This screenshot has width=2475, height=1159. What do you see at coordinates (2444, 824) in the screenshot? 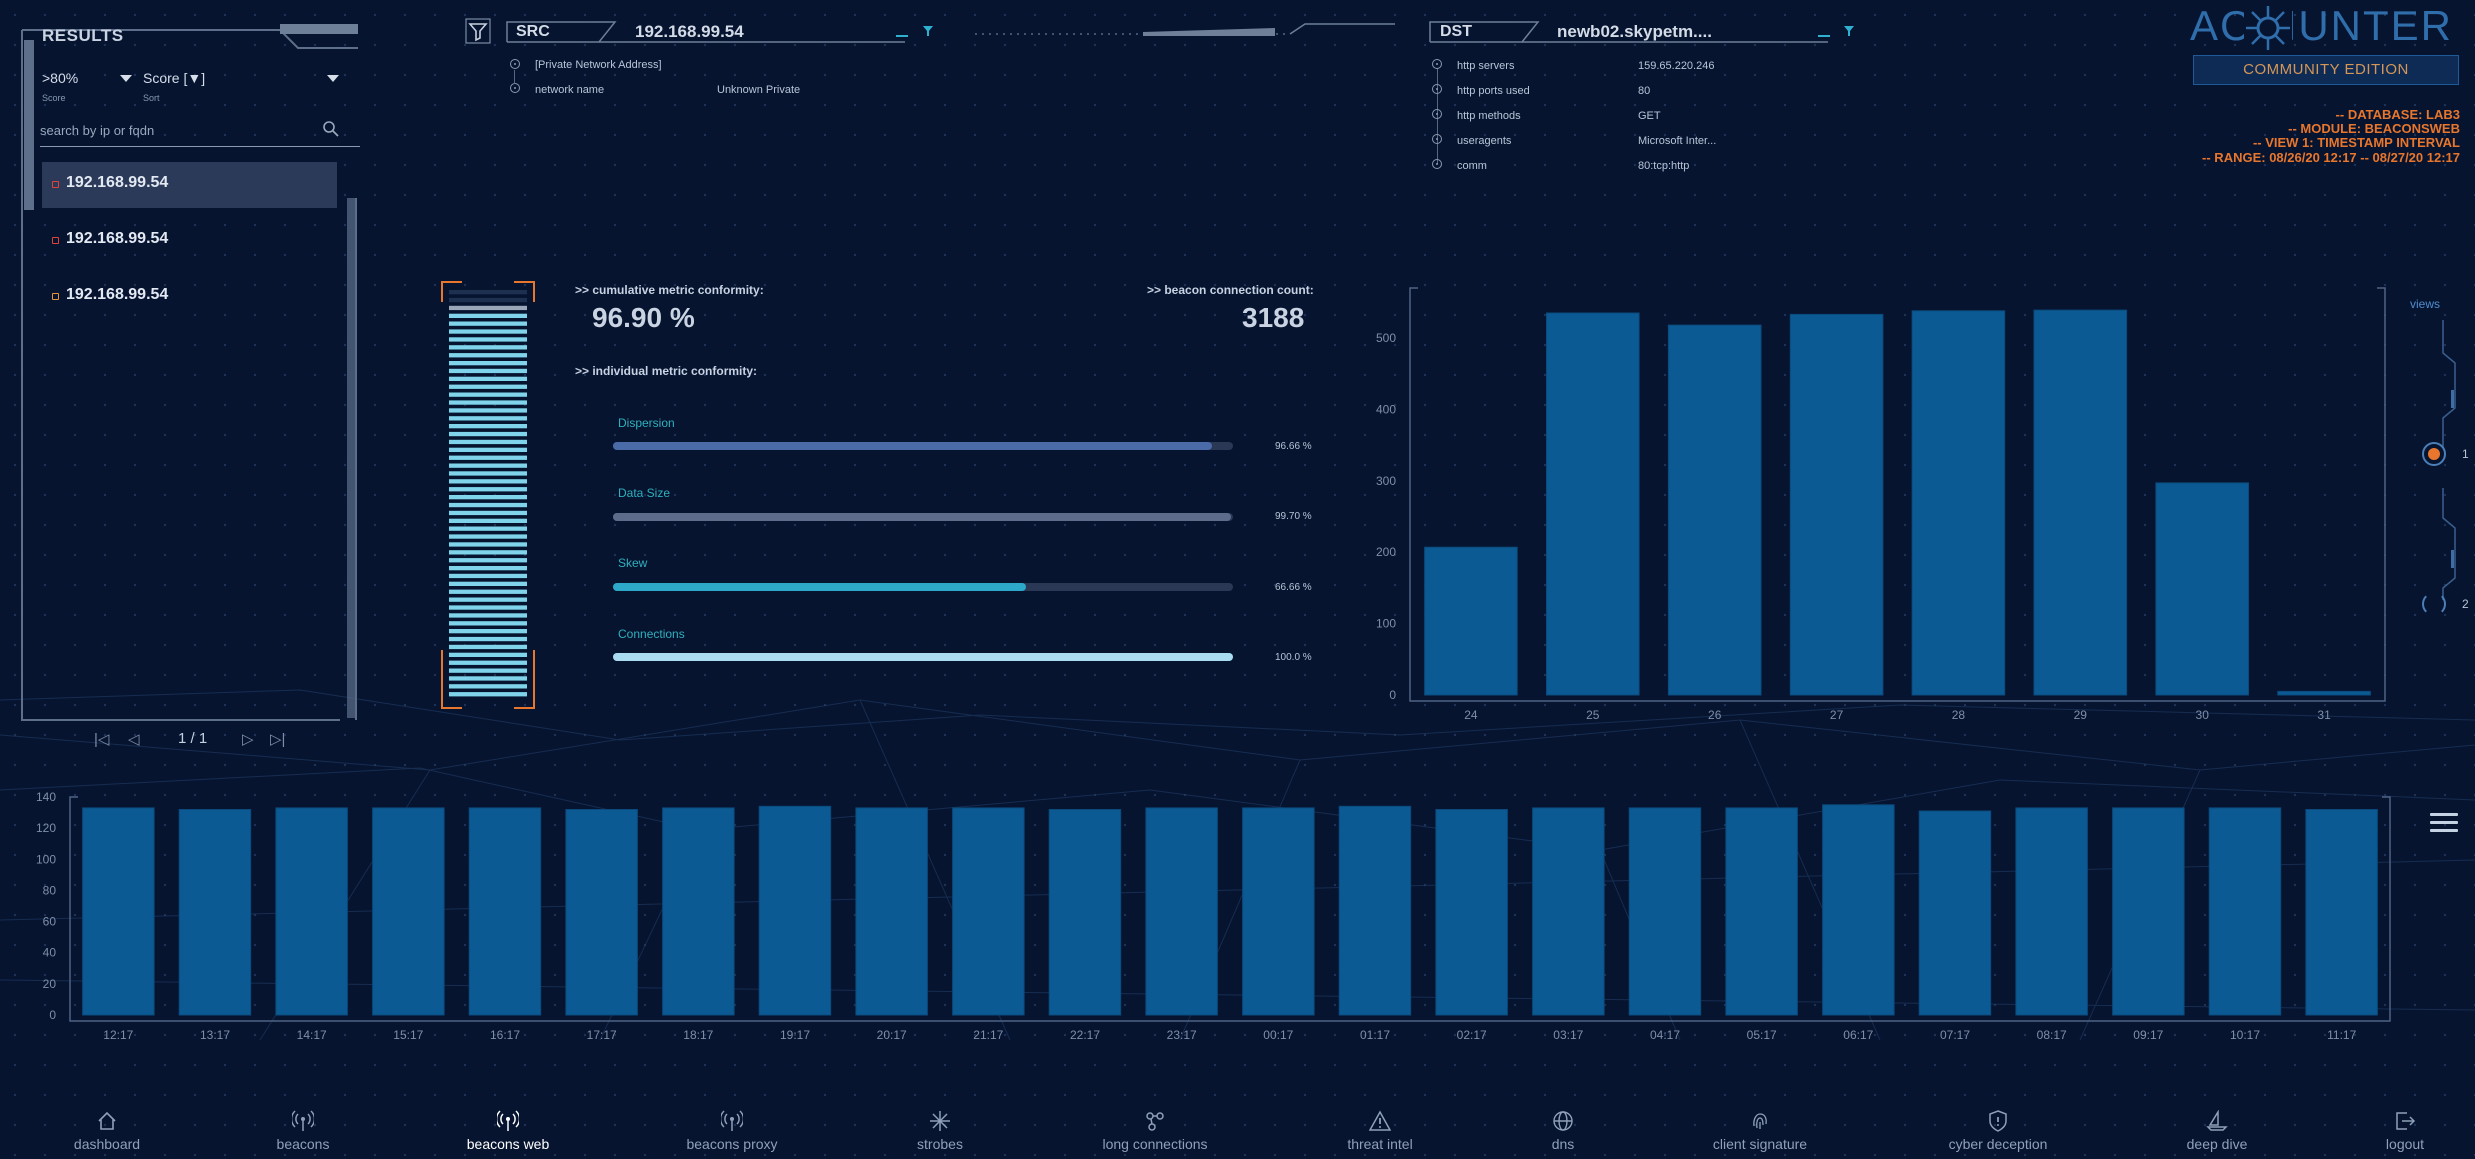
I see `menu-icon` at bounding box center [2444, 824].